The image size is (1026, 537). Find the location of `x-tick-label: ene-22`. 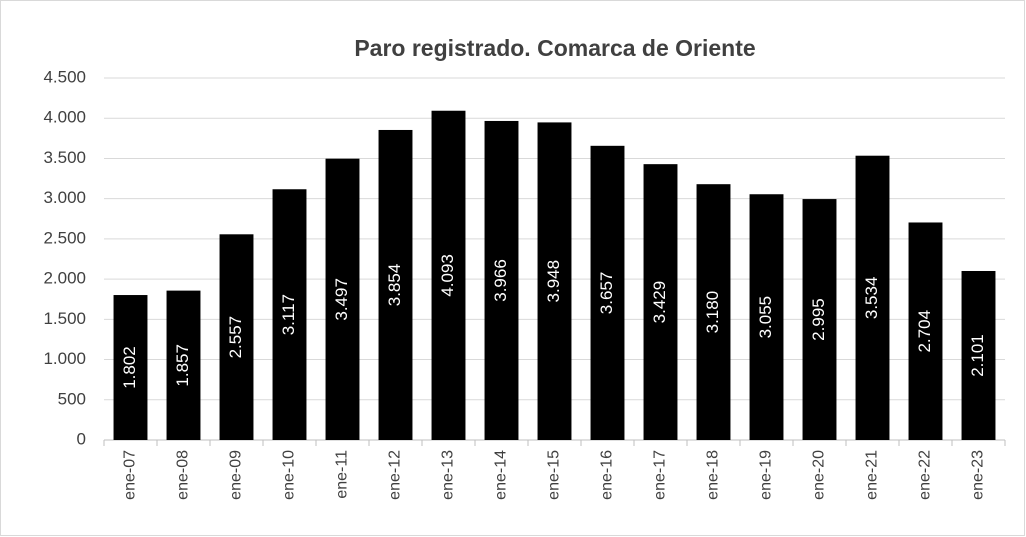

x-tick-label: ene-22 is located at coordinates (925, 475).